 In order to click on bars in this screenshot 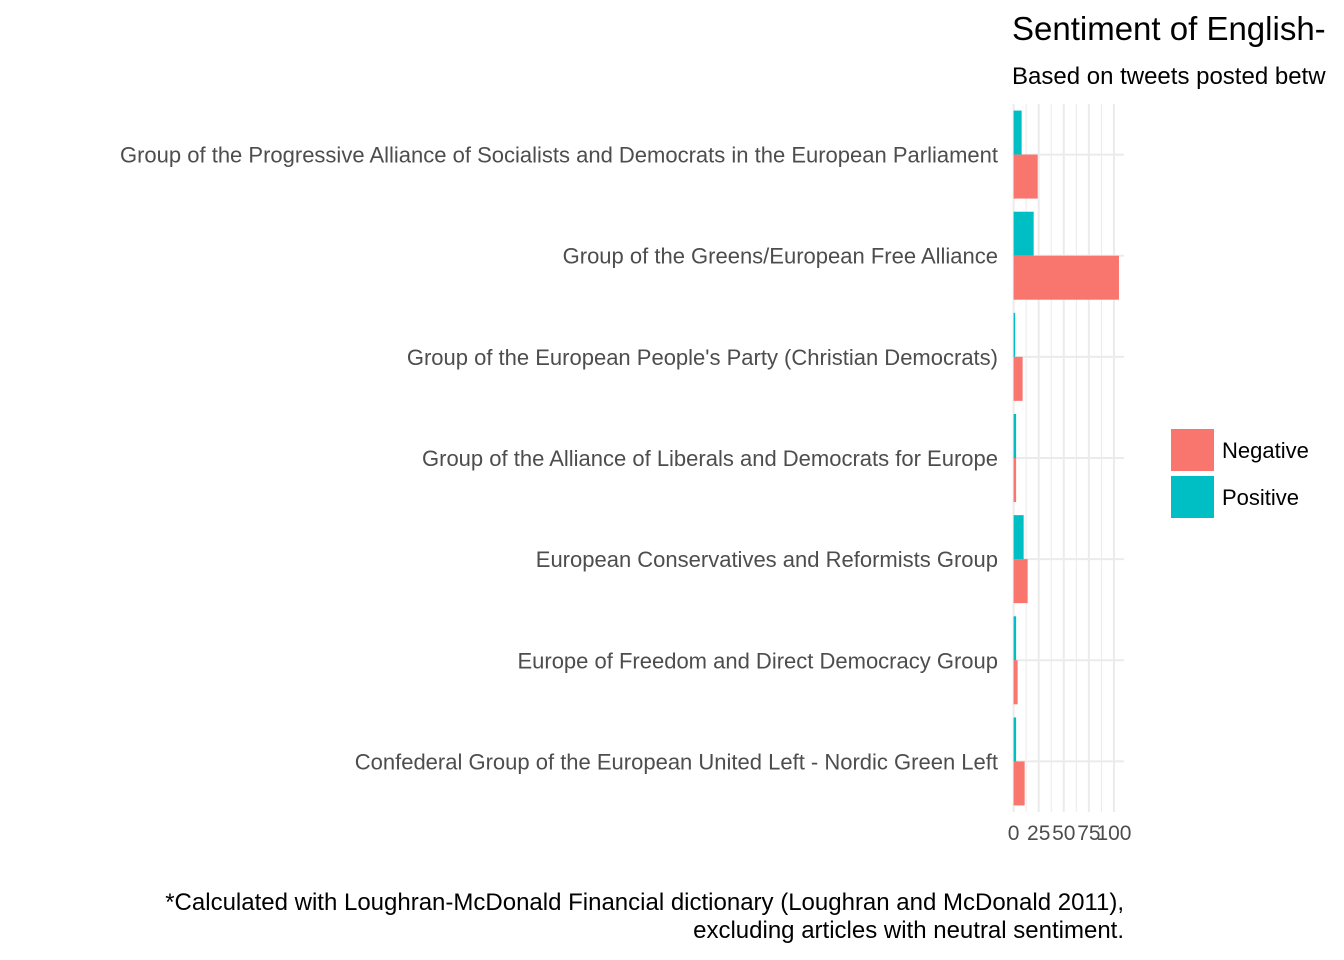, I will do `click(1066, 458)`.